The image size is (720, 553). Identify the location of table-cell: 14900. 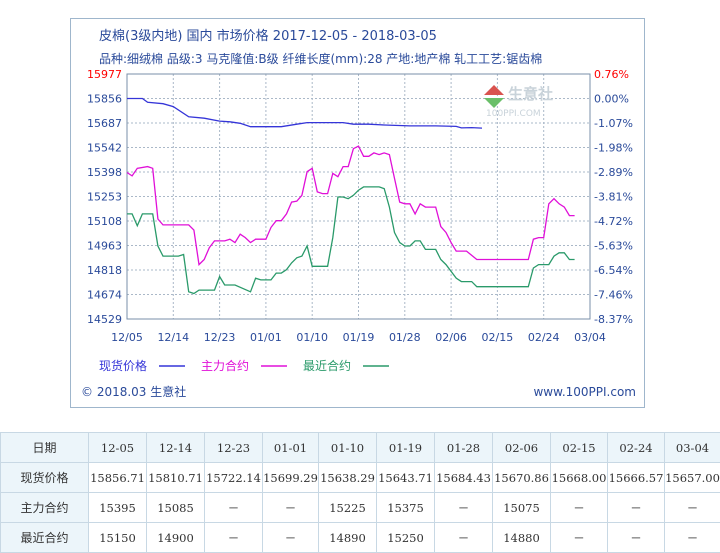
(176, 538).